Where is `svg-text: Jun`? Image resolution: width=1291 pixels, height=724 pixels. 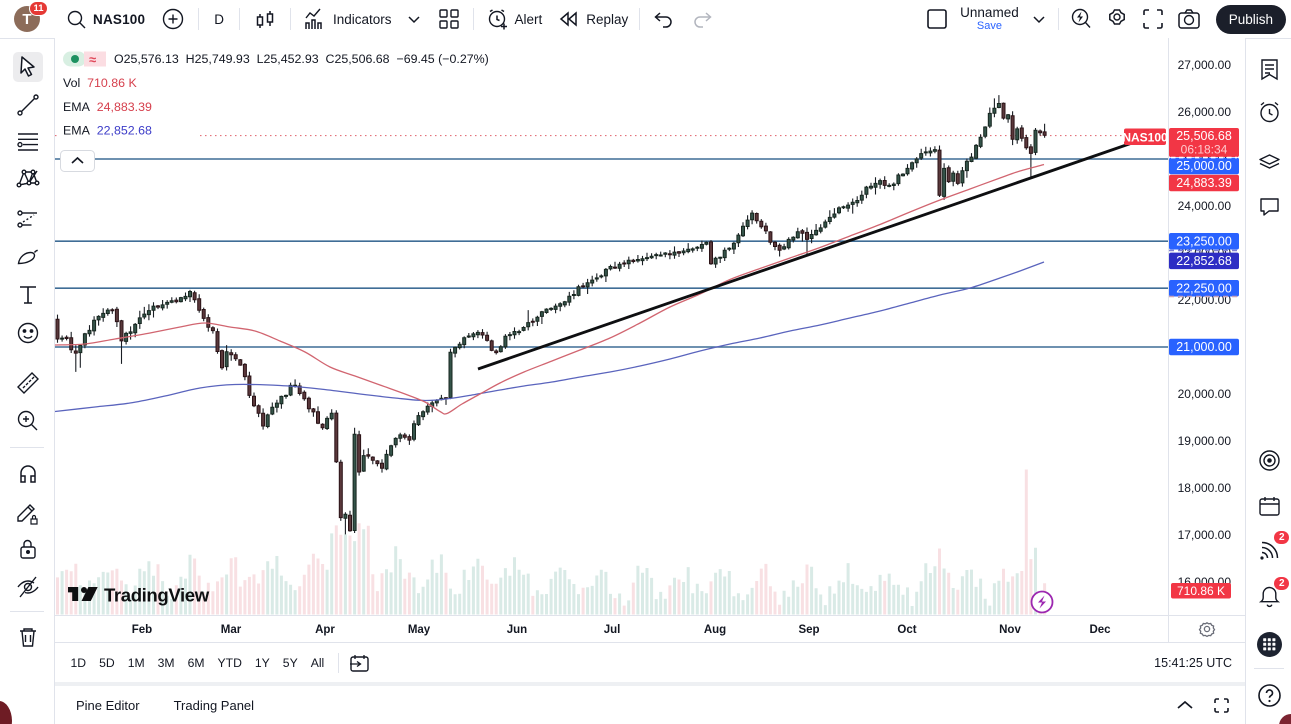 svg-text: Jun is located at coordinates (517, 630).